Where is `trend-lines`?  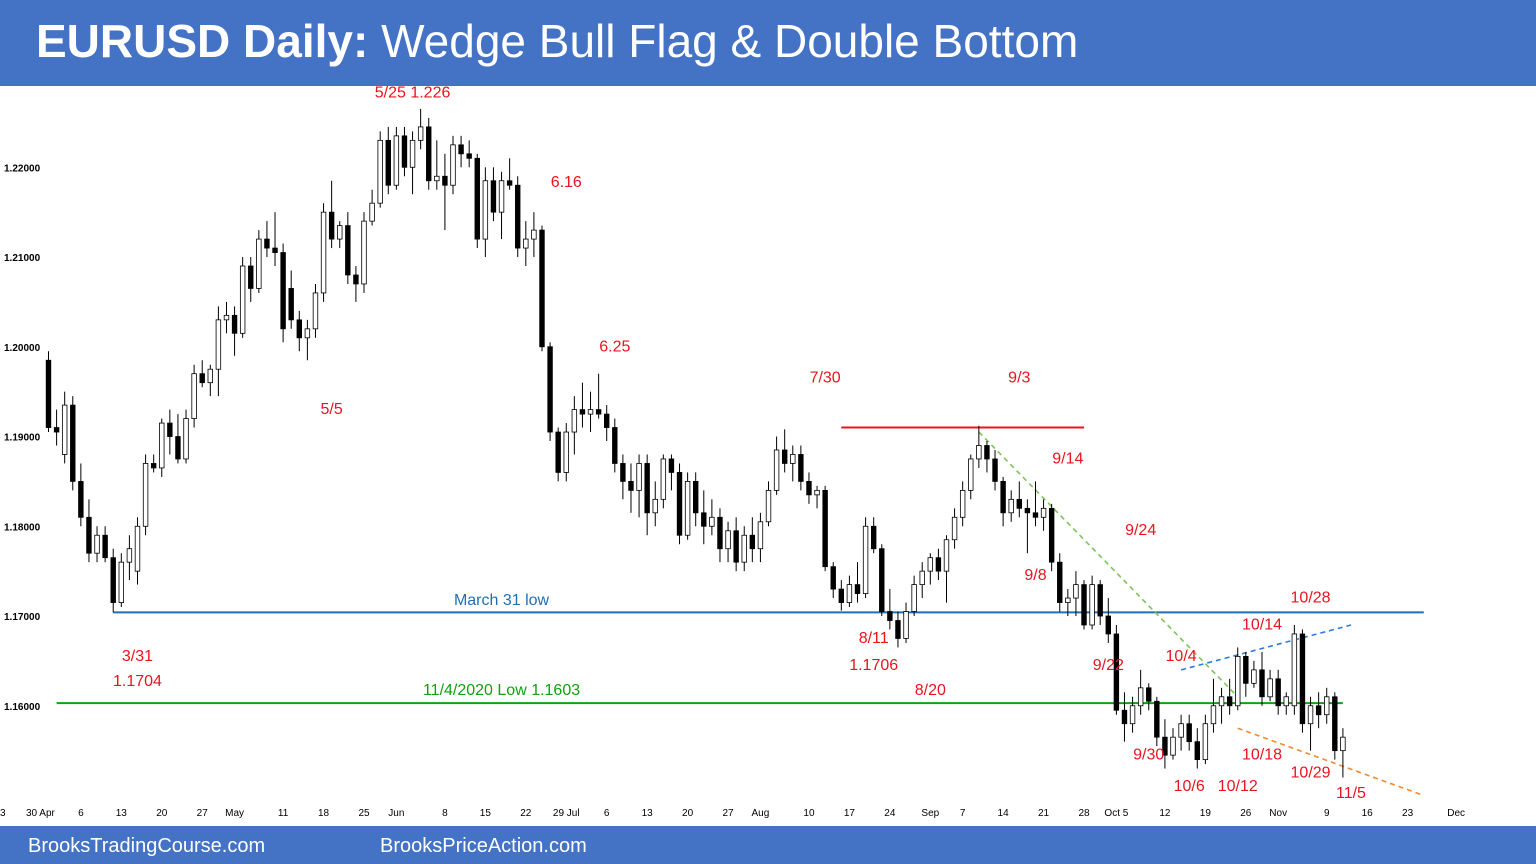
trend-lines is located at coordinates (1201, 614).